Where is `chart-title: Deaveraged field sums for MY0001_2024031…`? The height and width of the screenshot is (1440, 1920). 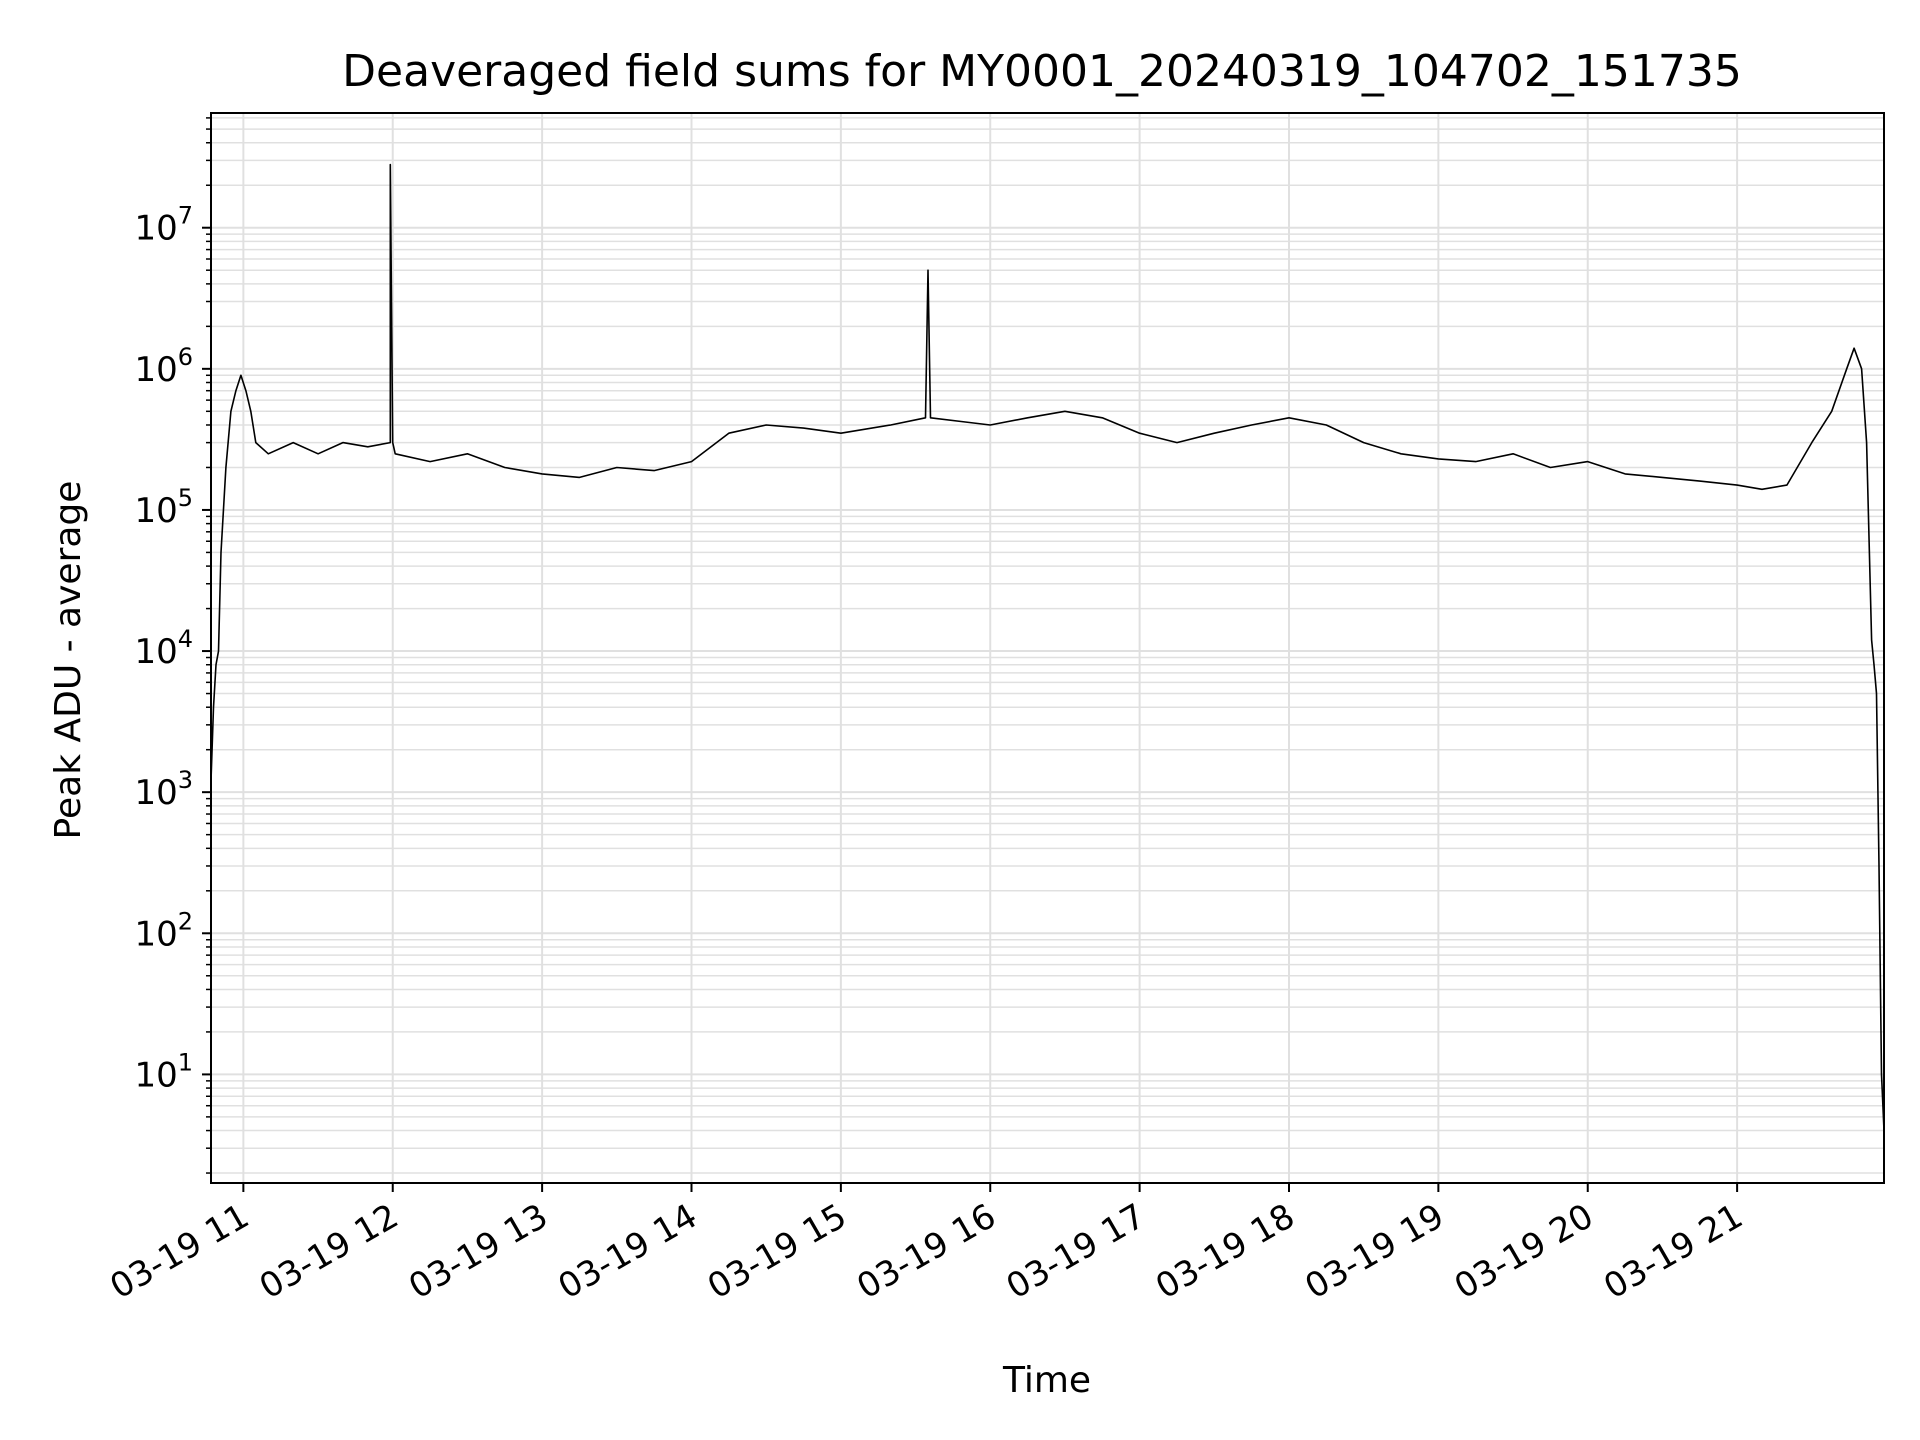 chart-title: Deaveraged field sums for MY0001_2024031… is located at coordinates (1042, 71).